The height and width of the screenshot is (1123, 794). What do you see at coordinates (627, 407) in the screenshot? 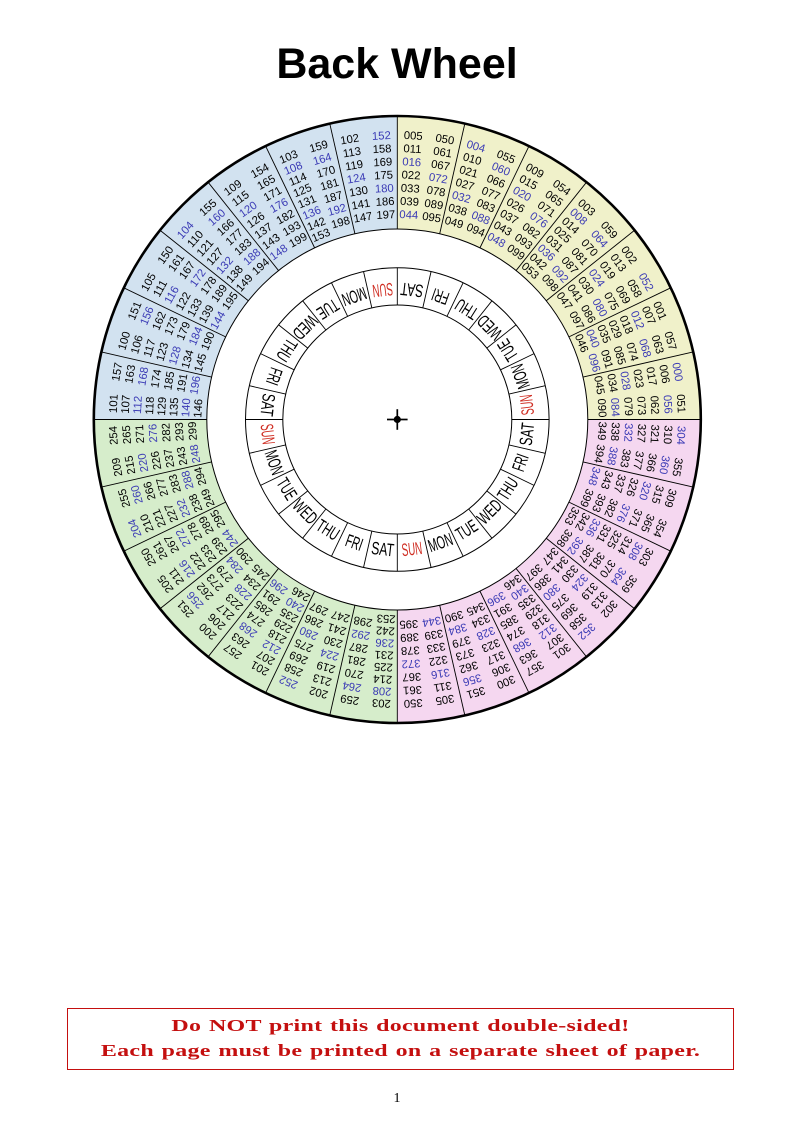
I see `svg-text: 079` at bounding box center [627, 407].